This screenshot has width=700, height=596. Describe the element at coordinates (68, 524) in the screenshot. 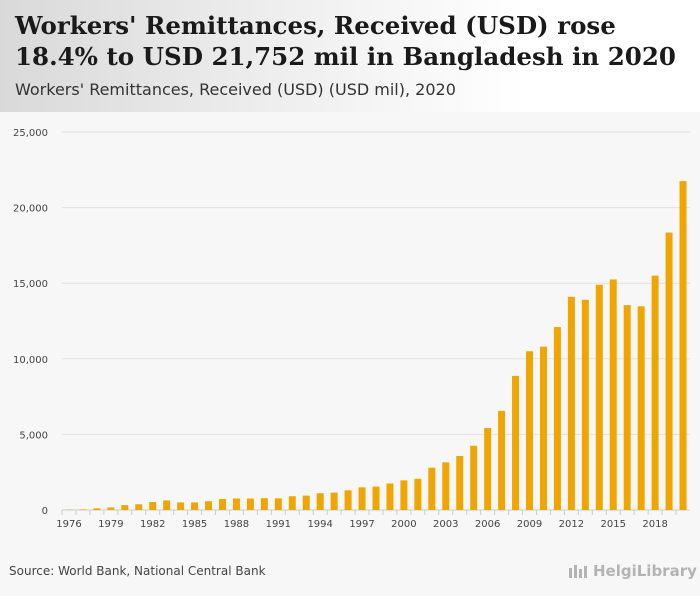

I see `x-tick-label: 1976` at that location.